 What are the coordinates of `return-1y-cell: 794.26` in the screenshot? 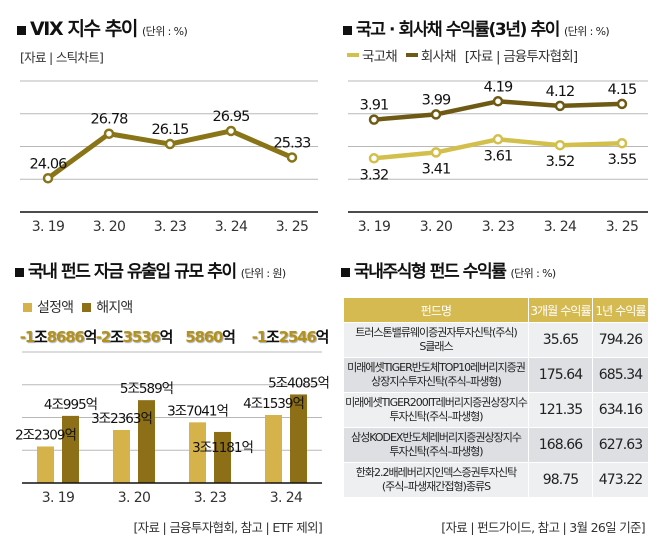 It's located at (620, 340).